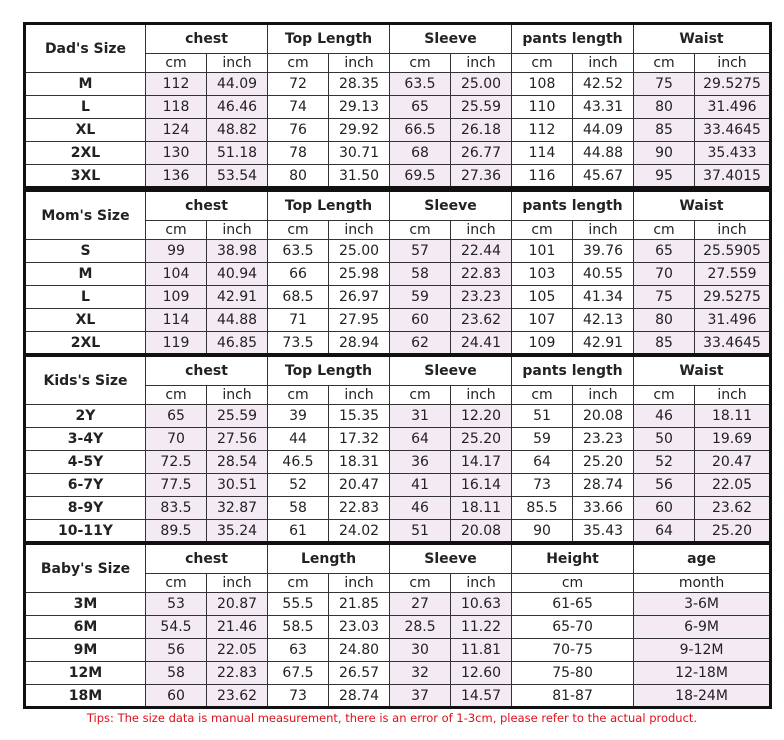 Image resolution: width=784 pixels, height=740 pixels. I want to click on value-cell: 80, so click(664, 107).